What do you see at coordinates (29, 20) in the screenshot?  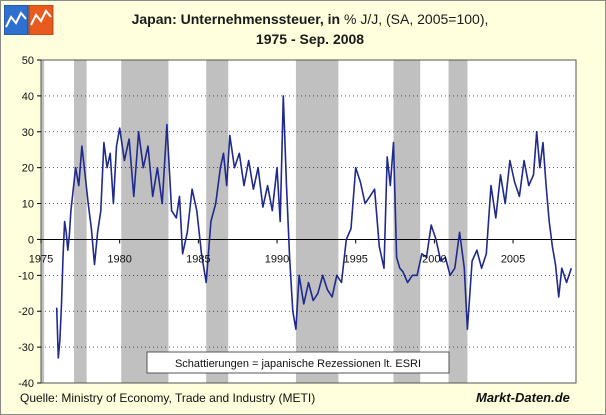 I see `chart-logo-icon` at bounding box center [29, 20].